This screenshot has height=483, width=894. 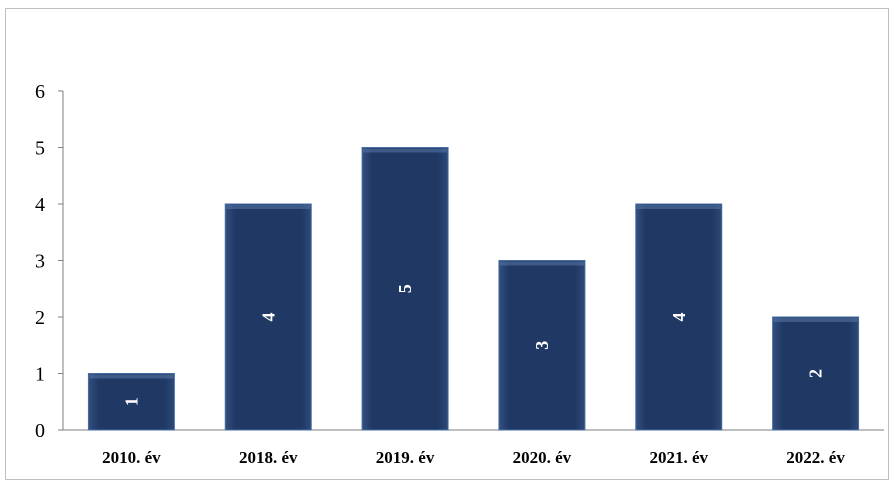 What do you see at coordinates (40, 375) in the screenshot?
I see `y-tick-label: 1` at bounding box center [40, 375].